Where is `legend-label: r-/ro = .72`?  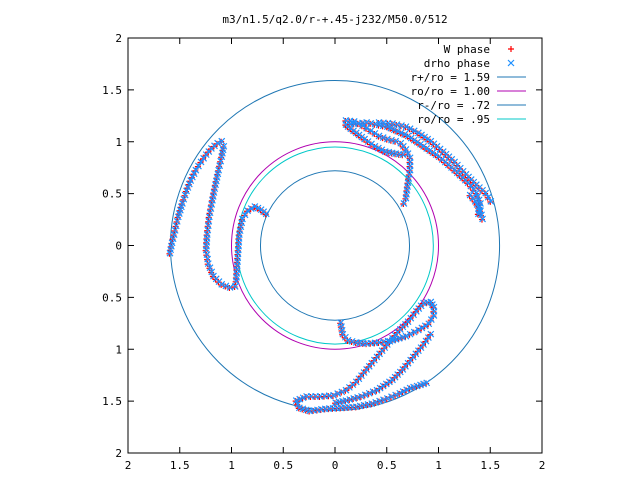
legend-label: r-/ro = .72 is located at coordinates (453, 105).